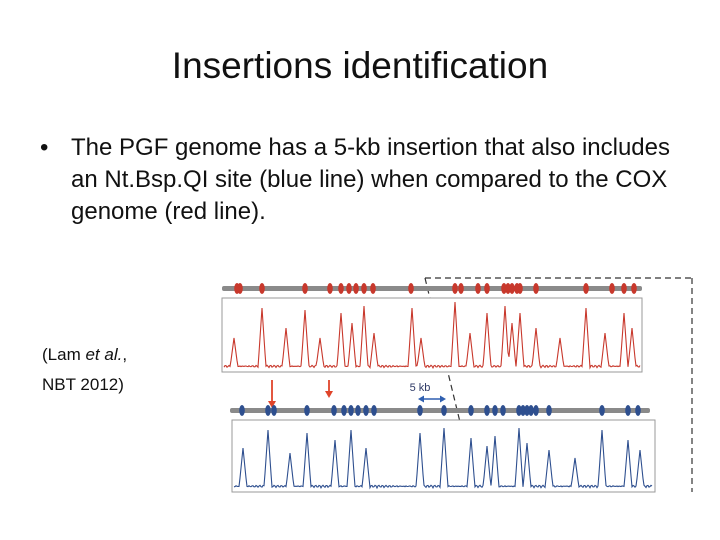 The width and height of the screenshot is (720, 540). Describe the element at coordinates (64, 354) in the screenshot. I see `citation-prefix: (Lam` at that location.